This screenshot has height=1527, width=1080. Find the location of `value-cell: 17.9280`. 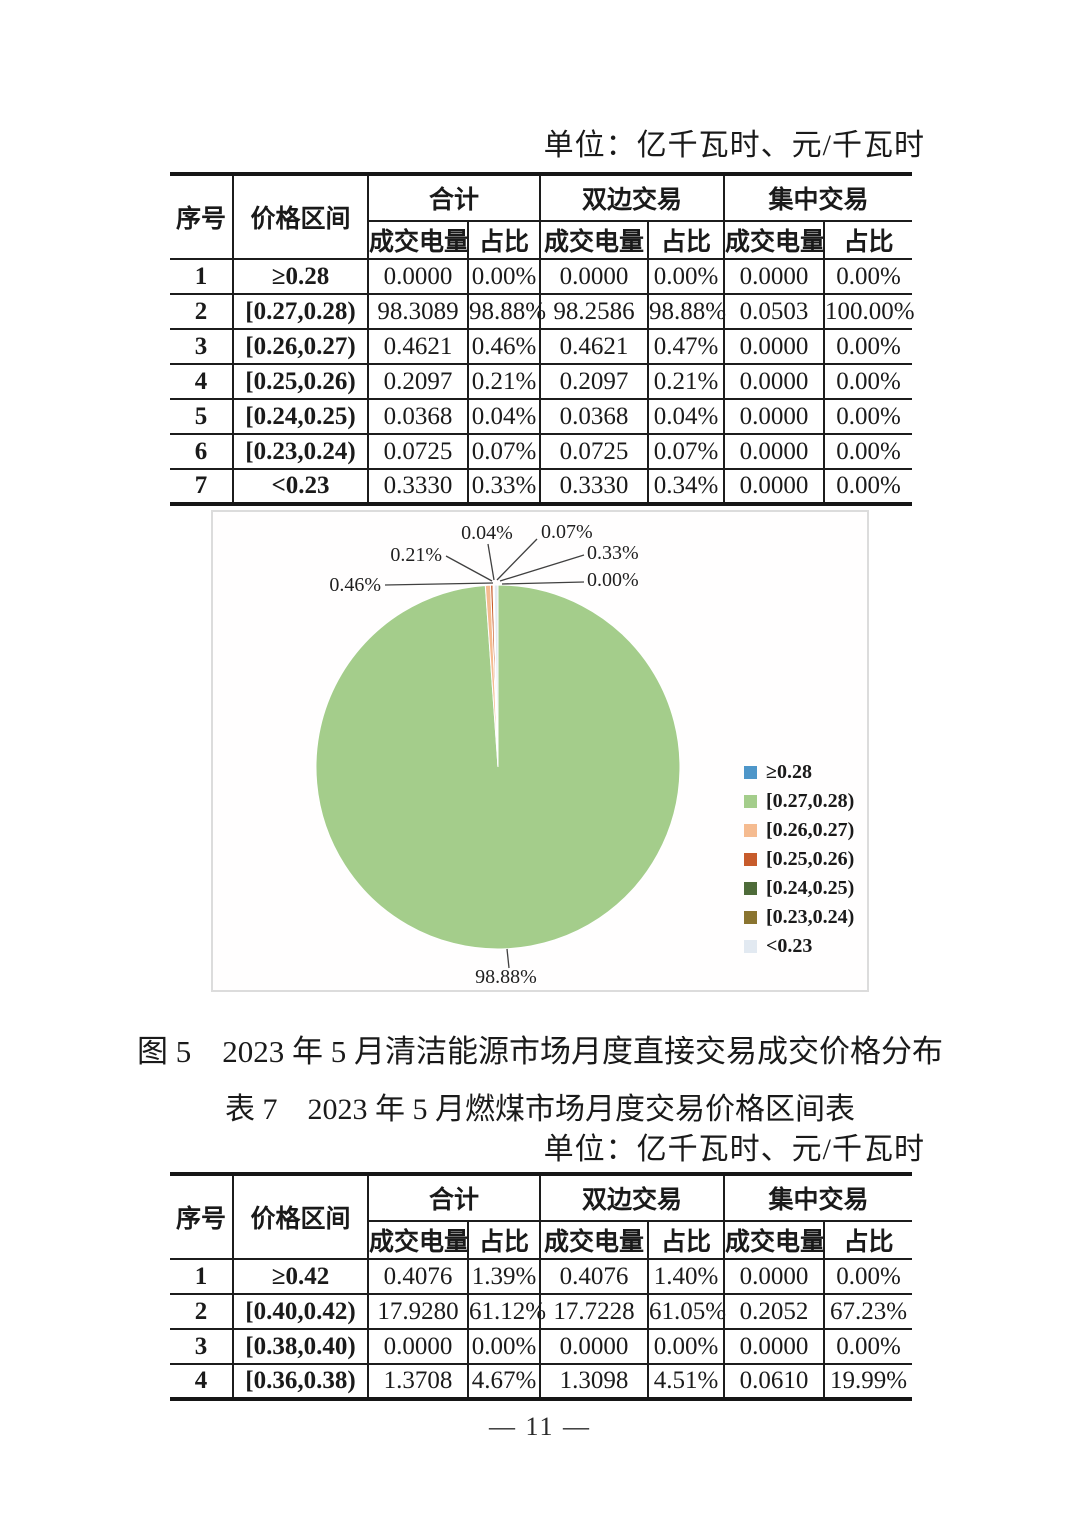

value-cell: 17.9280 is located at coordinates (418, 1311).